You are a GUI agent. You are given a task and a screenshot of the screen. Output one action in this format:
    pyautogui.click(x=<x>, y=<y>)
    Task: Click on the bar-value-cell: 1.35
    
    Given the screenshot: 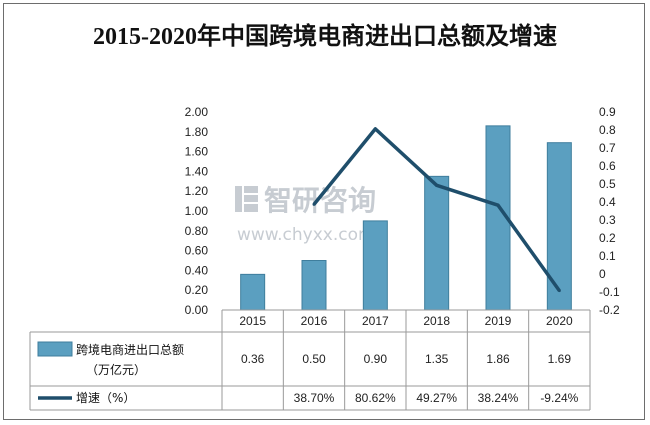 What is the action you would take?
    pyautogui.click(x=437, y=359)
    